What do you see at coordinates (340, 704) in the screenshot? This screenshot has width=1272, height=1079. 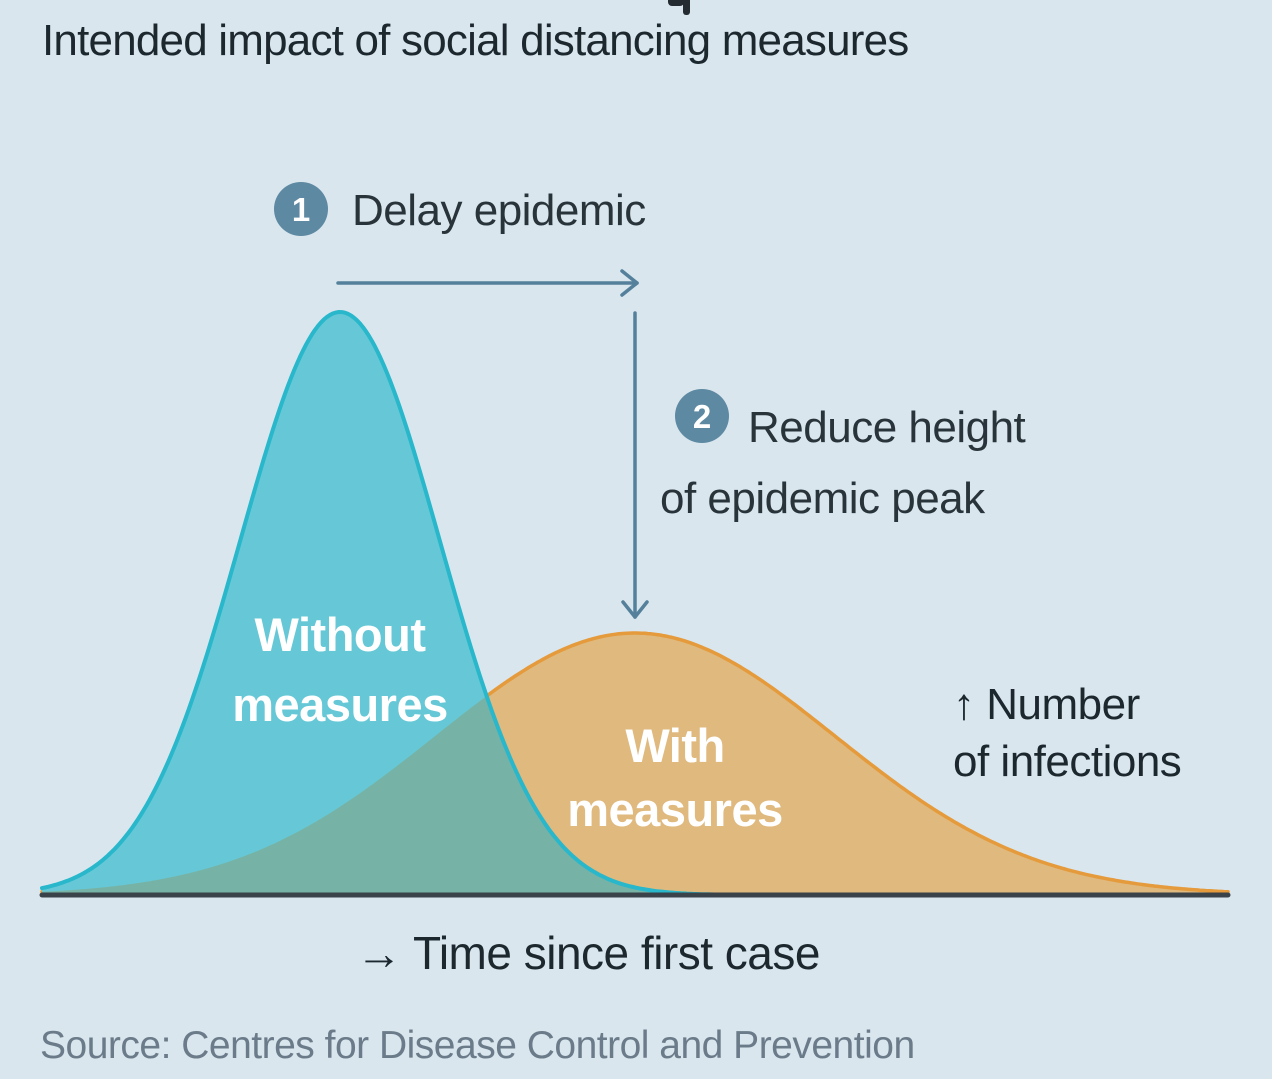 I see `without-measures-line2: measures` at bounding box center [340, 704].